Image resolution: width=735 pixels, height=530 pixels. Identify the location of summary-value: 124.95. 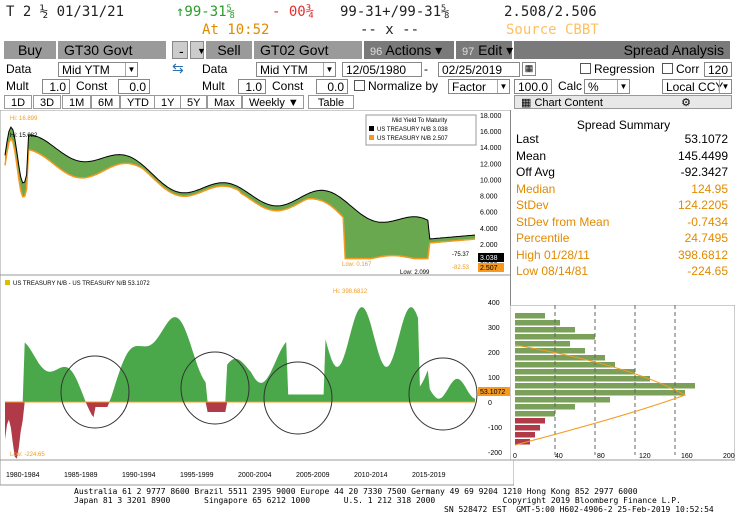
(709, 188).